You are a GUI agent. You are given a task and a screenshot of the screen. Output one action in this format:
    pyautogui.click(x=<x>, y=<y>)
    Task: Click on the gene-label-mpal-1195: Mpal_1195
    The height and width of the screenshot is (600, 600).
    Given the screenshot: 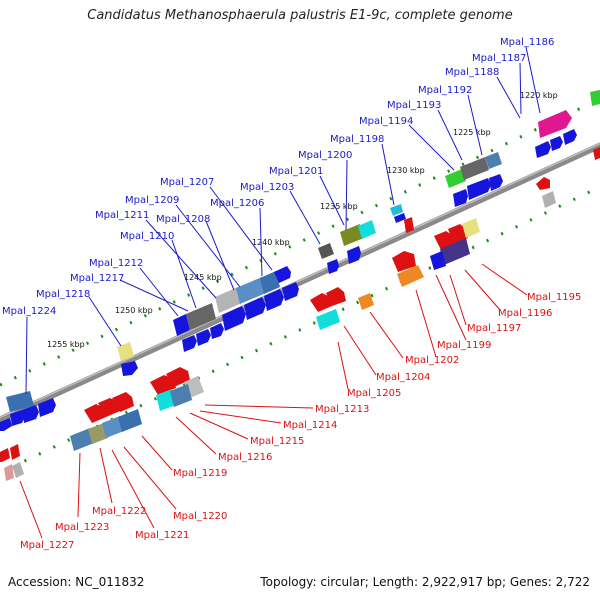 What is the action you would take?
    pyautogui.click(x=554, y=297)
    